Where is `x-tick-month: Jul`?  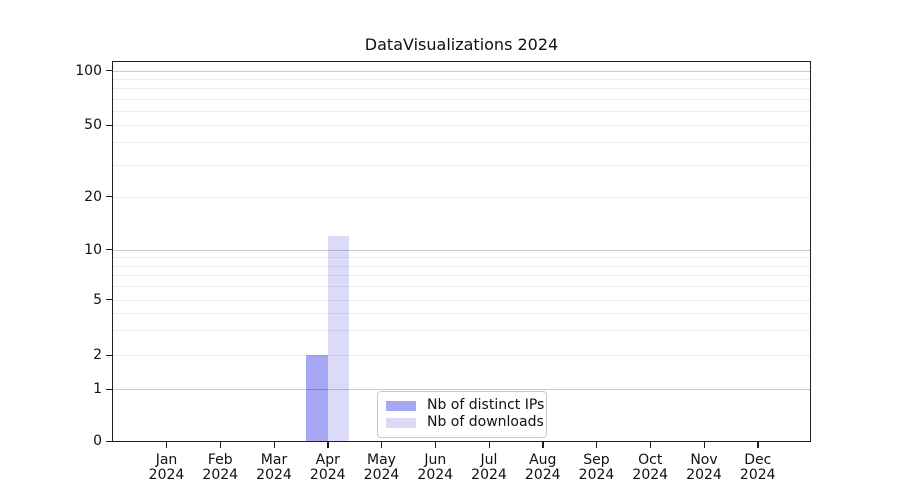 x-tick-month: Jul is located at coordinates (489, 460).